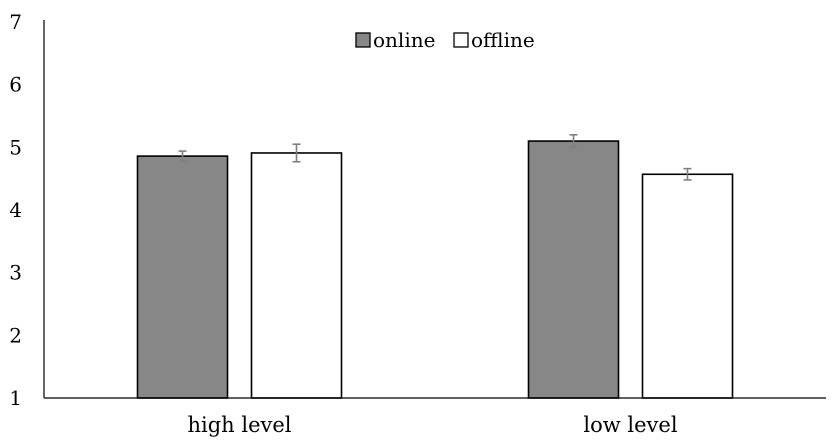 The height and width of the screenshot is (440, 838). What do you see at coordinates (15, 335) in the screenshot?
I see `y-tick-label: 2` at bounding box center [15, 335].